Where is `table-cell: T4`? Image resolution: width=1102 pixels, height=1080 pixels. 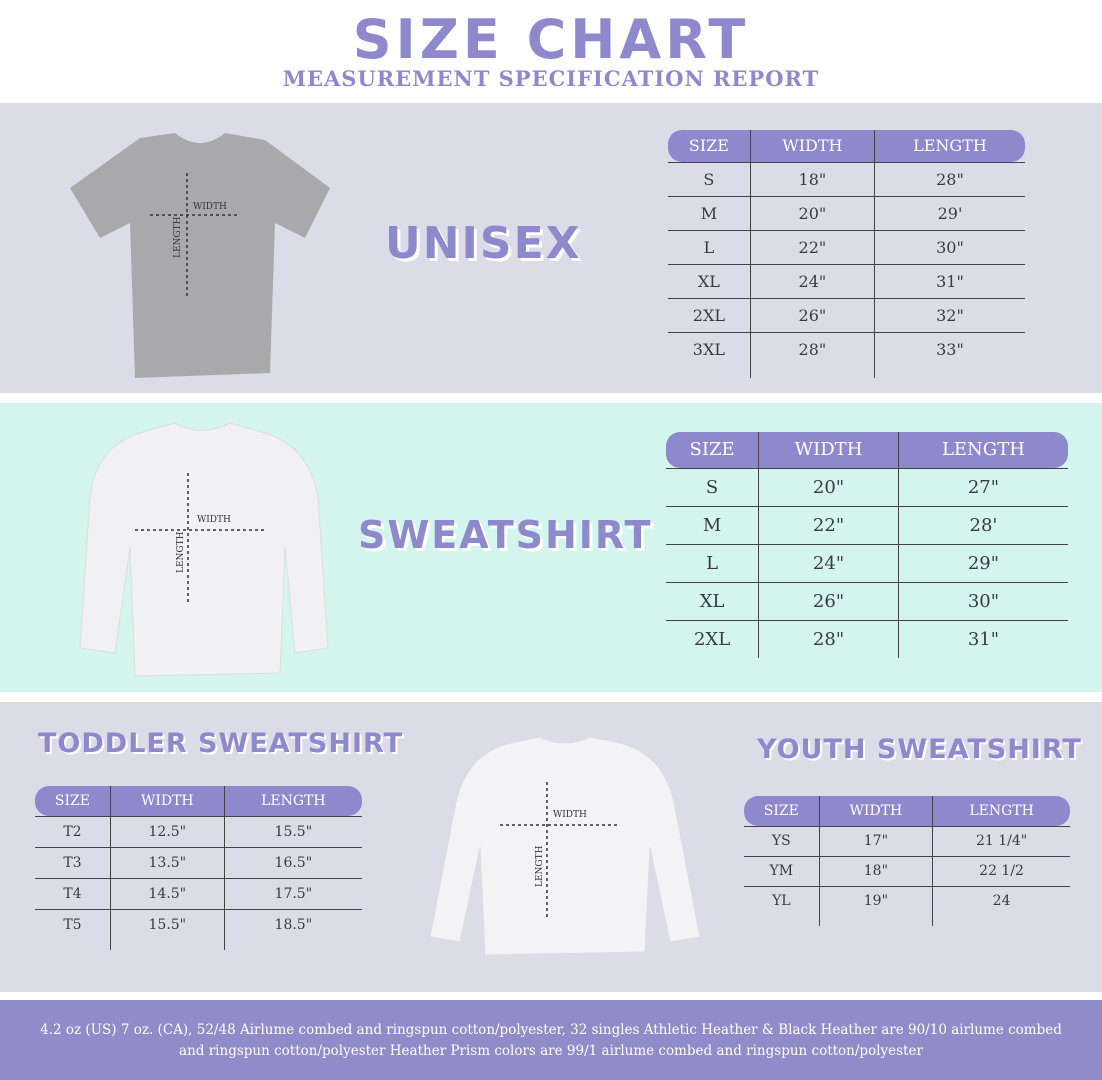
table-cell: T4 is located at coordinates (73, 893).